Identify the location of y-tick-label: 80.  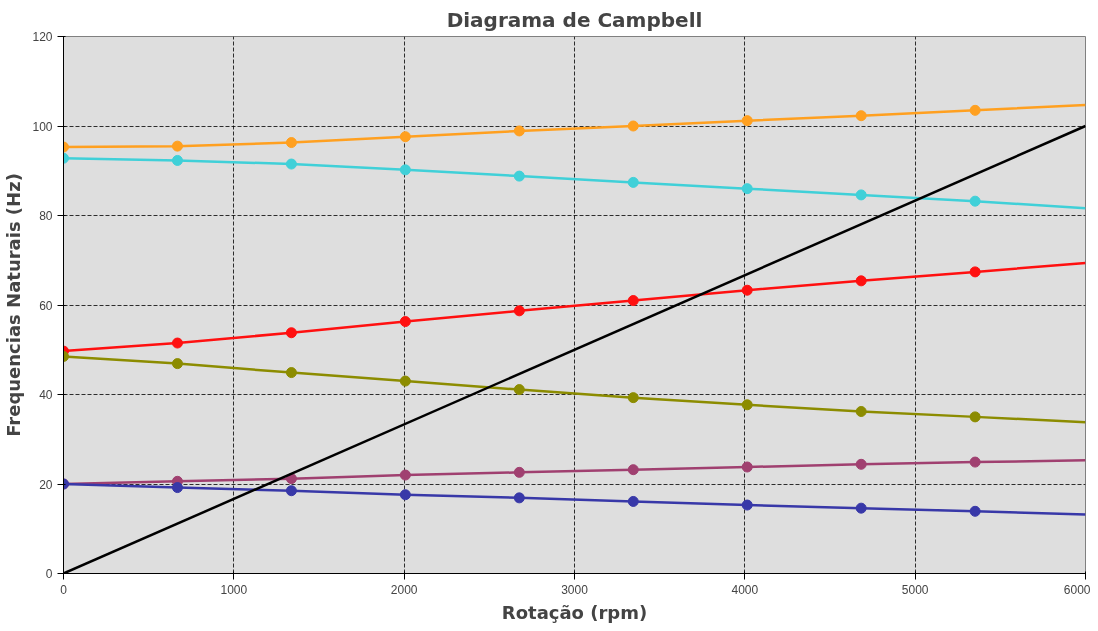
(46, 216).